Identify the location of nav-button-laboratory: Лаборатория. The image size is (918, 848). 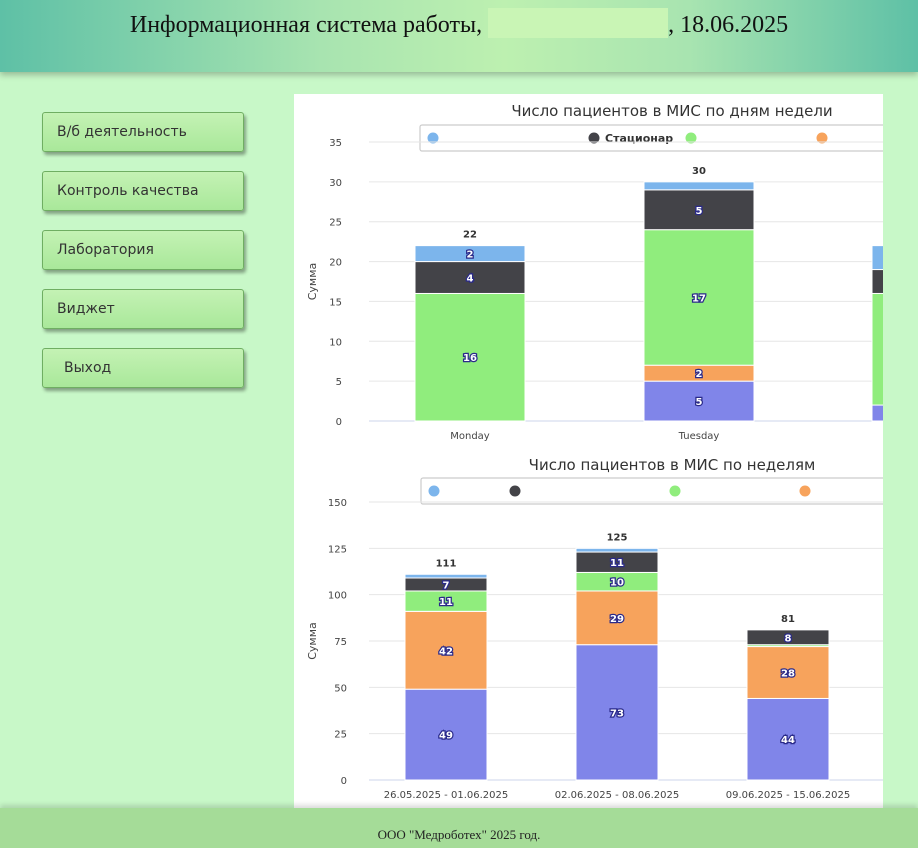
(143, 250).